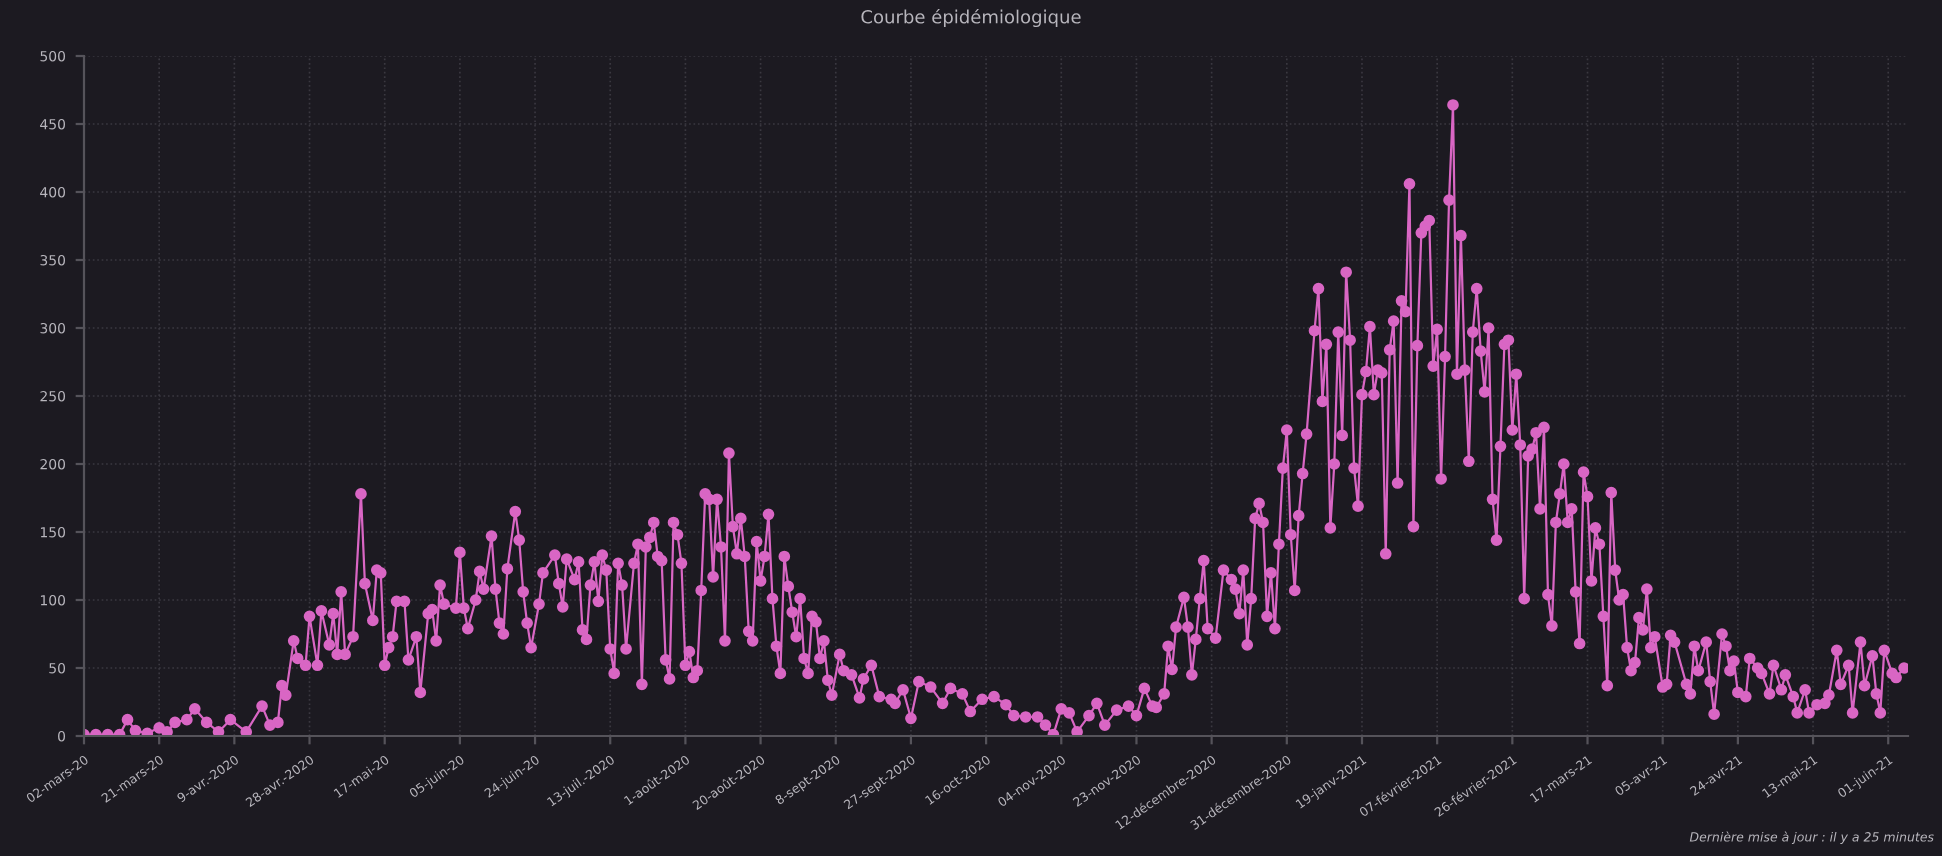 This screenshot has height=856, width=1942. I want to click on chart-title: Courbe épidémiologique, so click(971, 18).